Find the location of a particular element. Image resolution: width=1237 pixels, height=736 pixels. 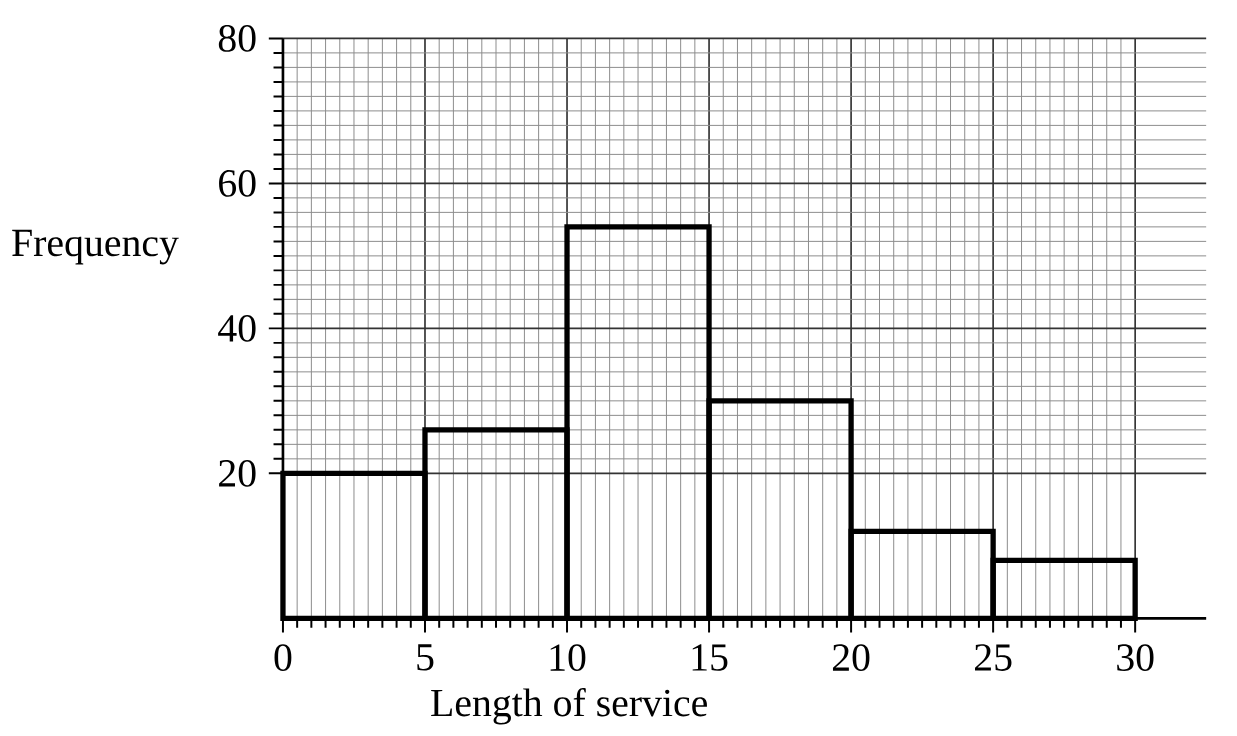

y-tick-label: 60 is located at coordinates (237, 183).